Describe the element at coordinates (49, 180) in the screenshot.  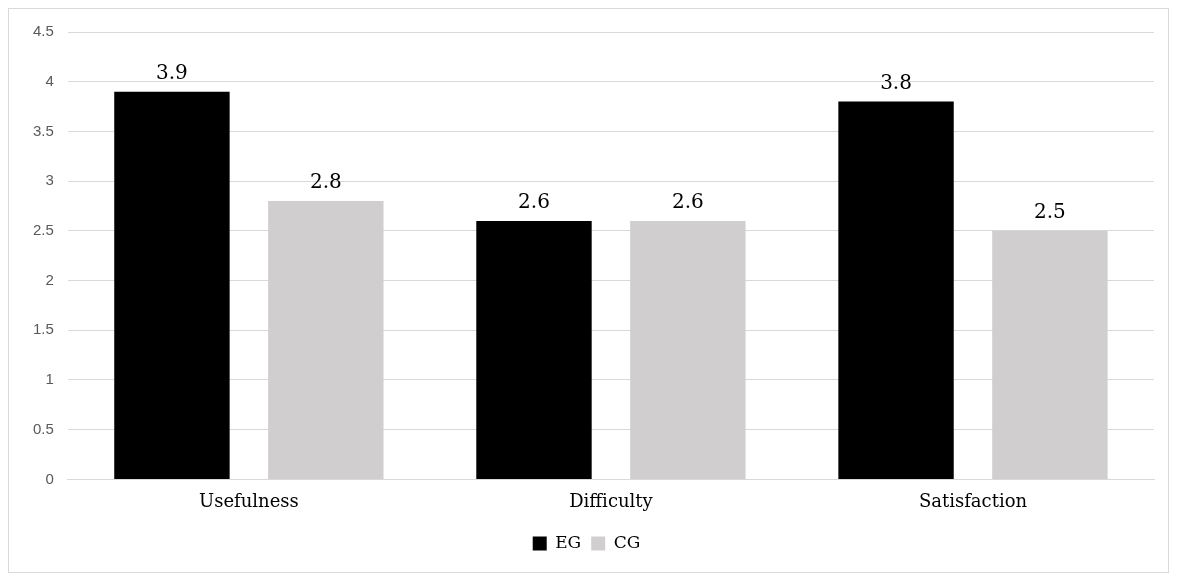
I see `y-tick-label: 3` at that location.